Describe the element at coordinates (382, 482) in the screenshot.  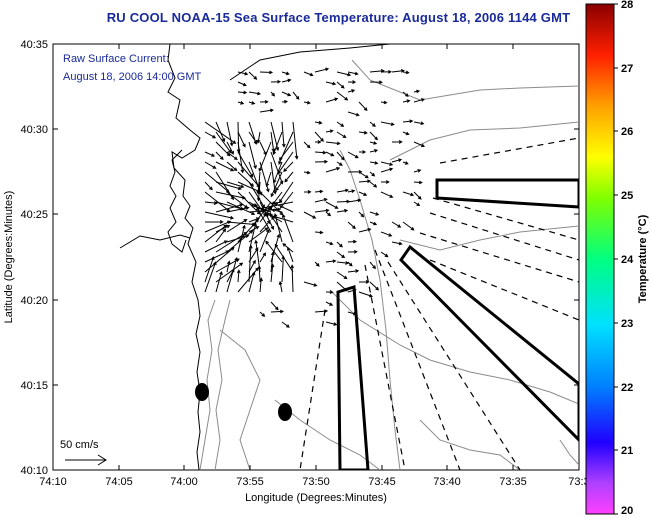
I see `x-tick-5: 73:45` at that location.